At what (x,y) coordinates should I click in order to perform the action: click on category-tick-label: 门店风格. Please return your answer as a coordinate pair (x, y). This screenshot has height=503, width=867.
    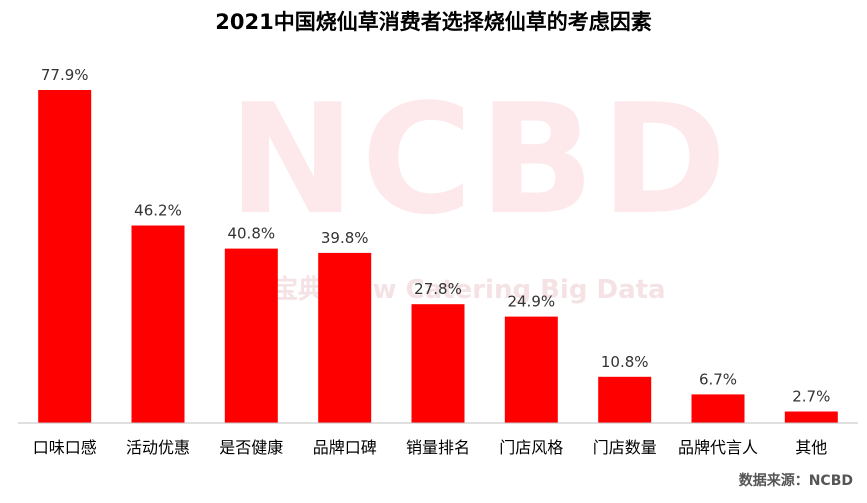
    Looking at the image, I should click on (531, 447).